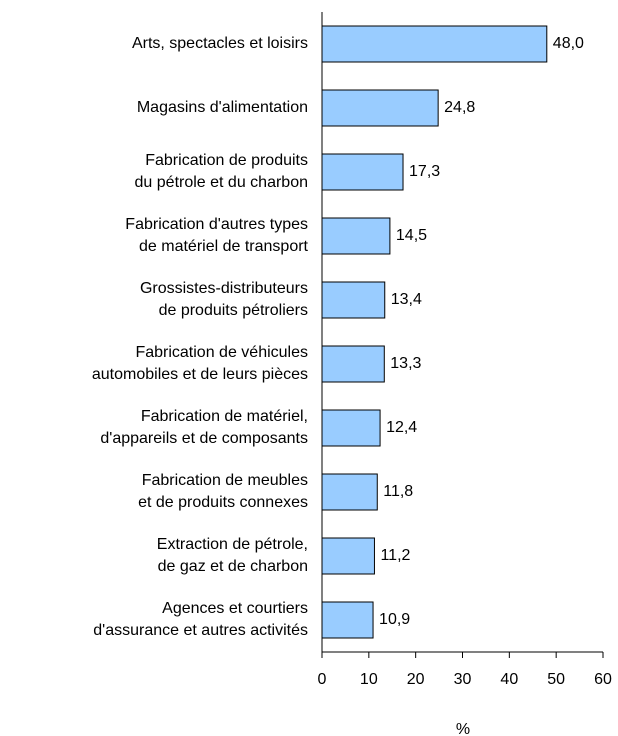 This screenshot has height=736, width=618. What do you see at coordinates (424, 171) in the screenshot?
I see `value-label: 17,3` at bounding box center [424, 171].